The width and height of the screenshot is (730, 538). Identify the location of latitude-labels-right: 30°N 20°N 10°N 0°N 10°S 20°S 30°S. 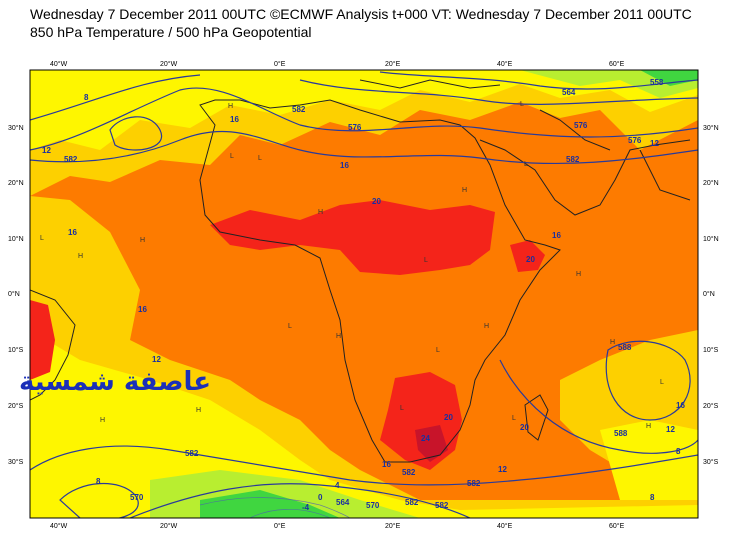
(711, 295).